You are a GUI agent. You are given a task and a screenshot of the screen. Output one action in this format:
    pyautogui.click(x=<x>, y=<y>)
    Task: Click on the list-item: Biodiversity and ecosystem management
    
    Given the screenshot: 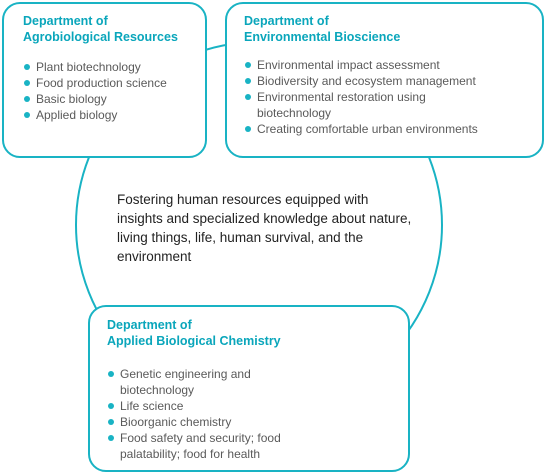 What is the action you would take?
    pyautogui.click(x=388, y=81)
    